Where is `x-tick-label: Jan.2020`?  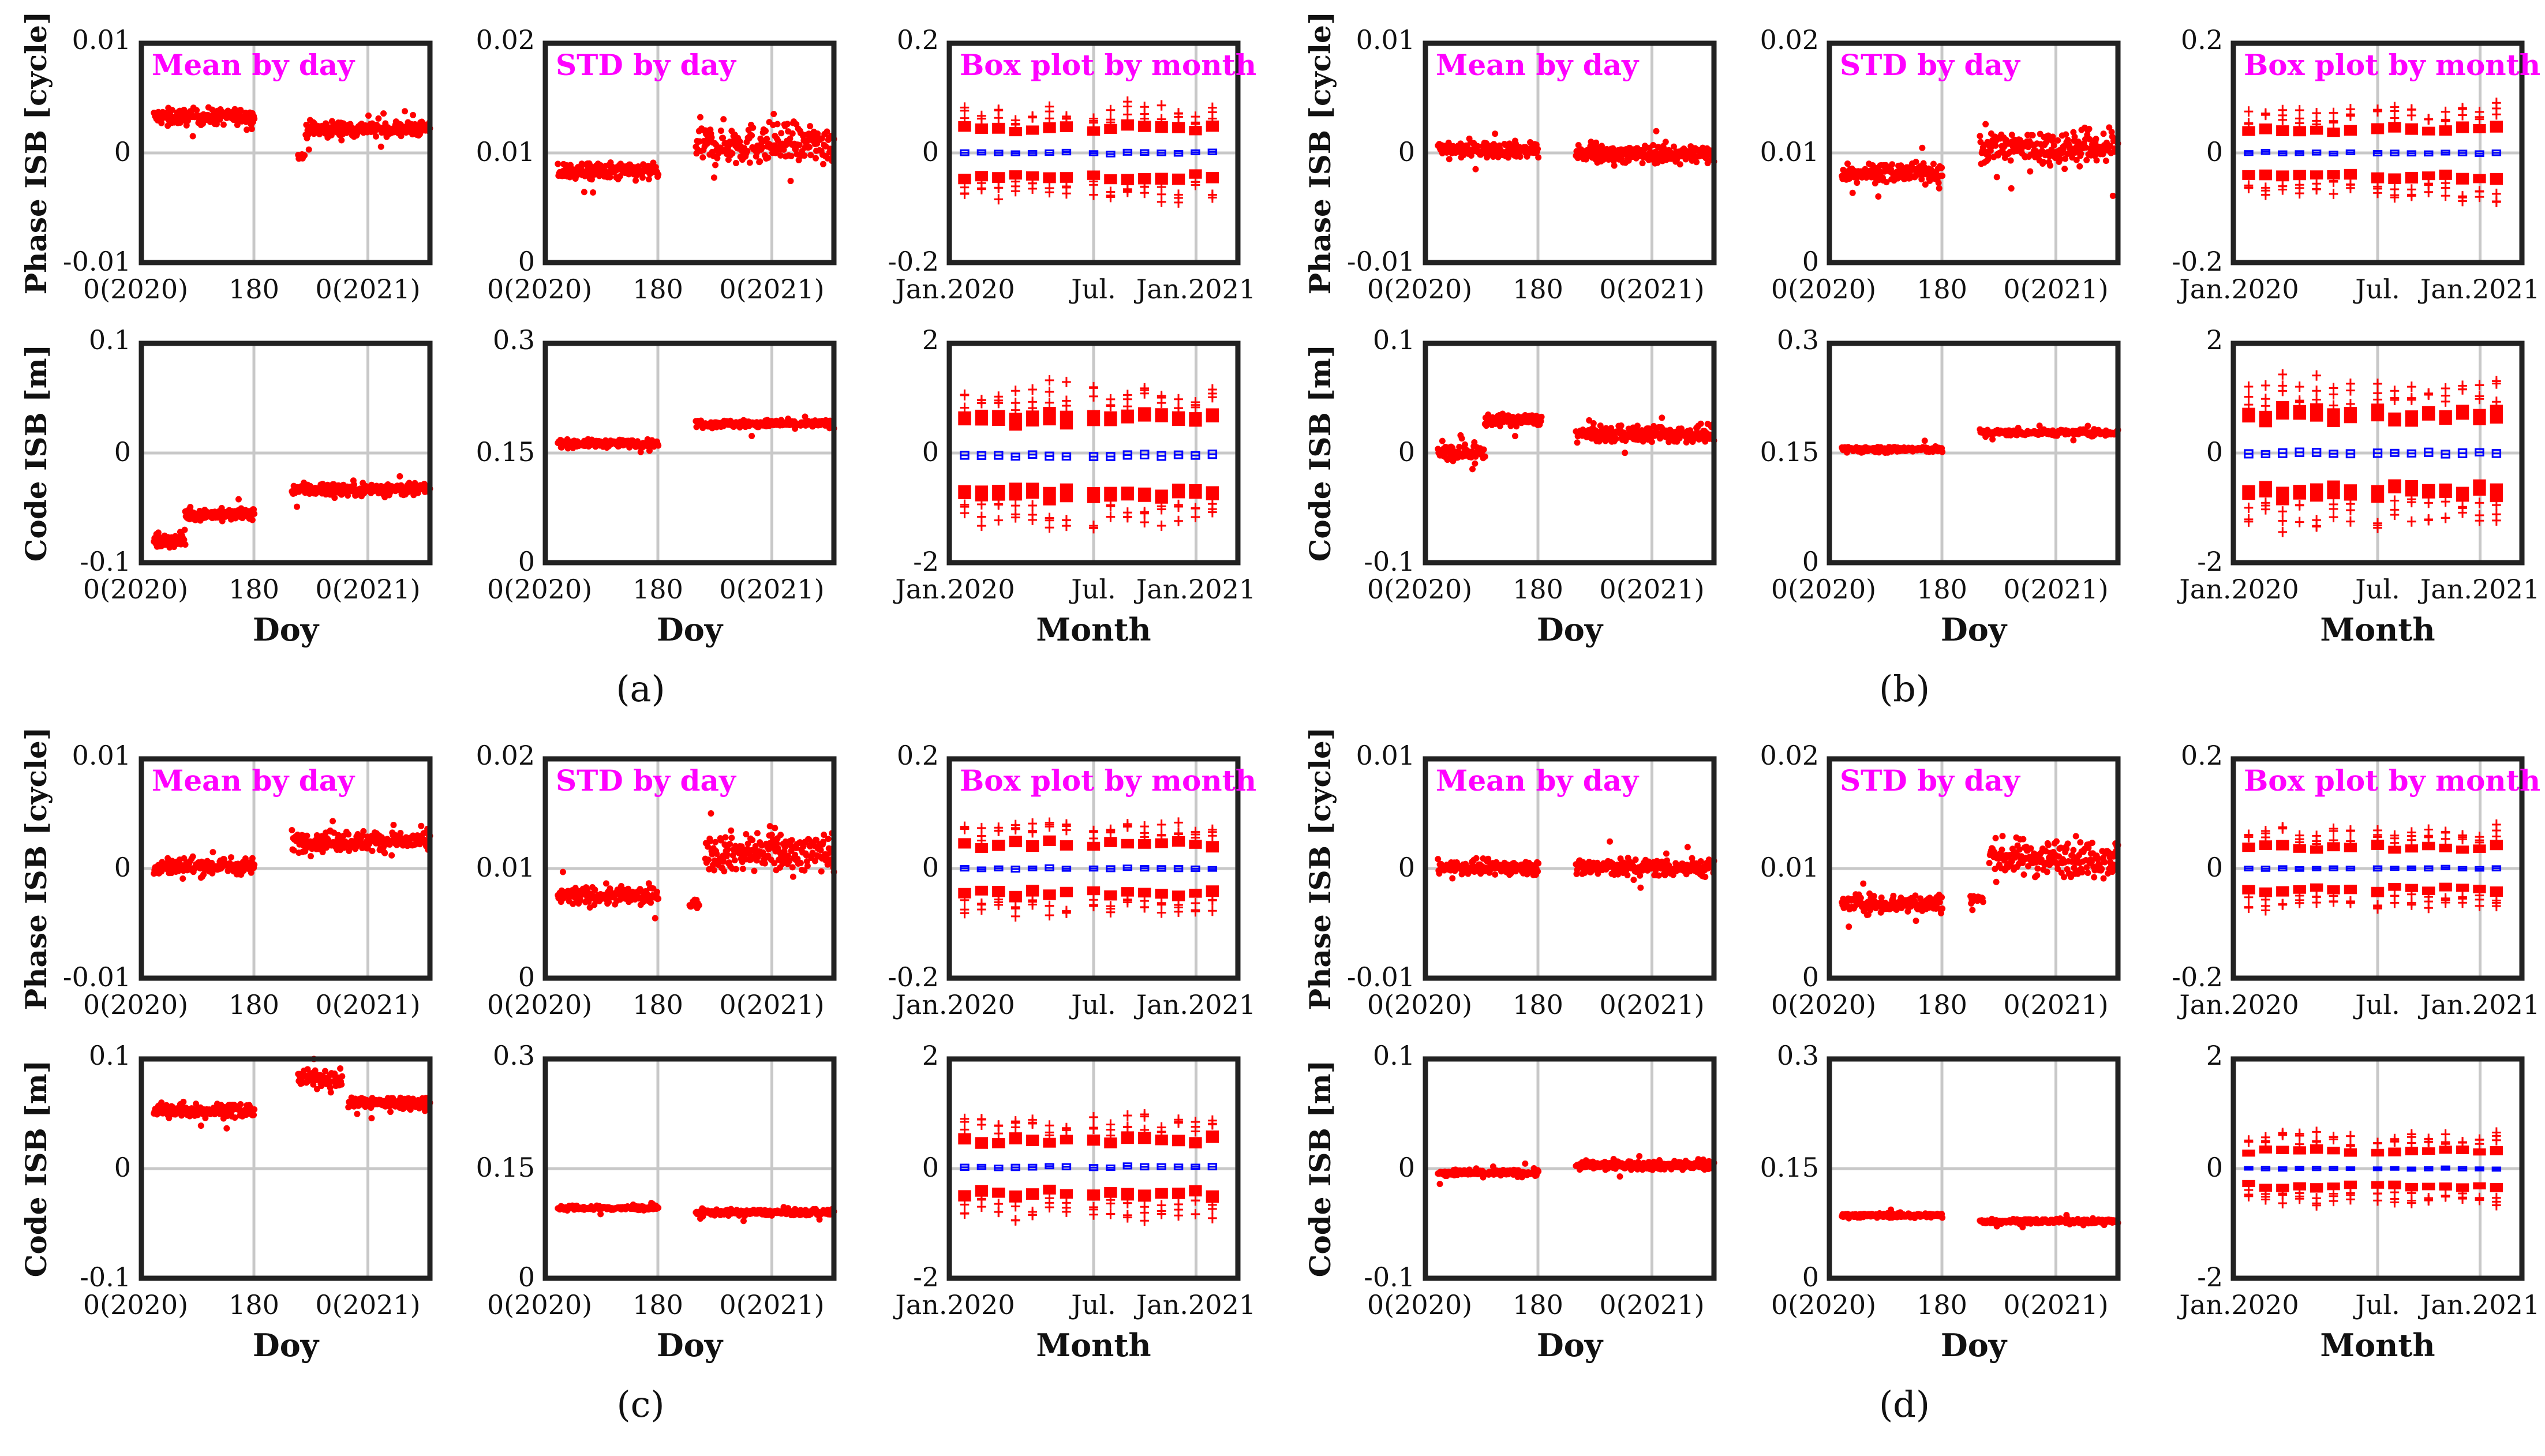 x-tick-label: Jan.2020 is located at coordinates (954, 290).